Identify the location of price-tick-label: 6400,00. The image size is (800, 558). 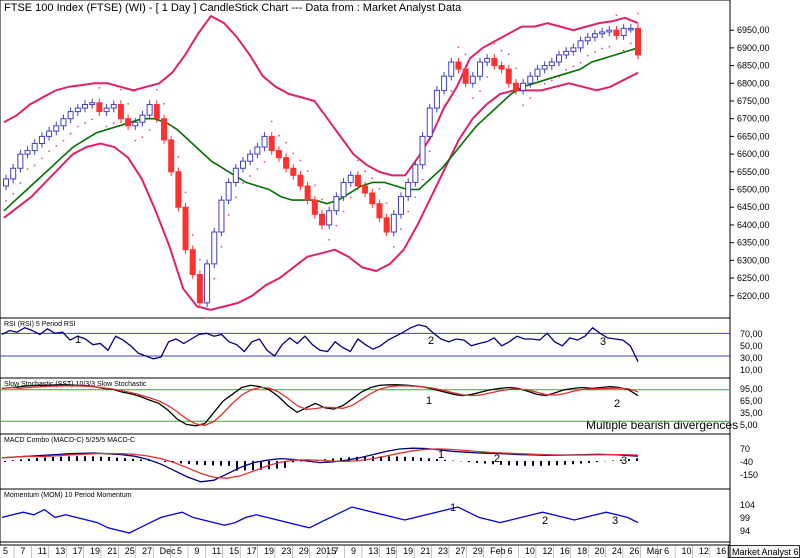
(753, 225).